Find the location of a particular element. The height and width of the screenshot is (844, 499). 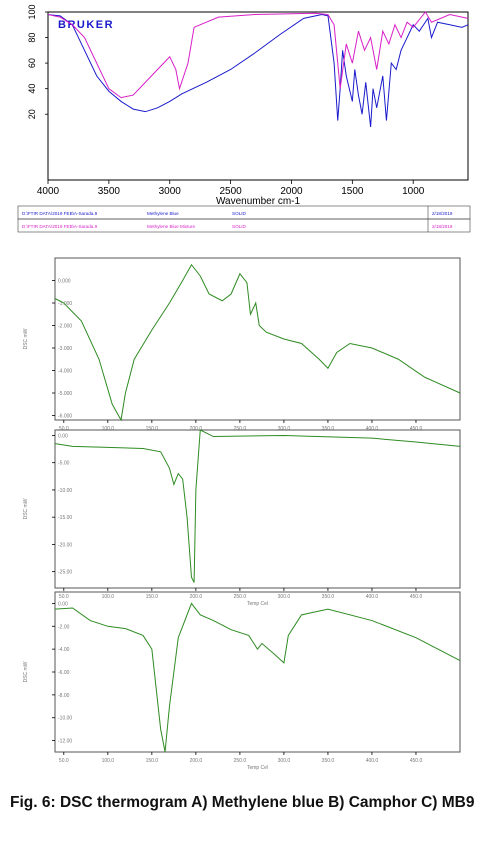

logo: BRUKER is located at coordinates (86, 25).